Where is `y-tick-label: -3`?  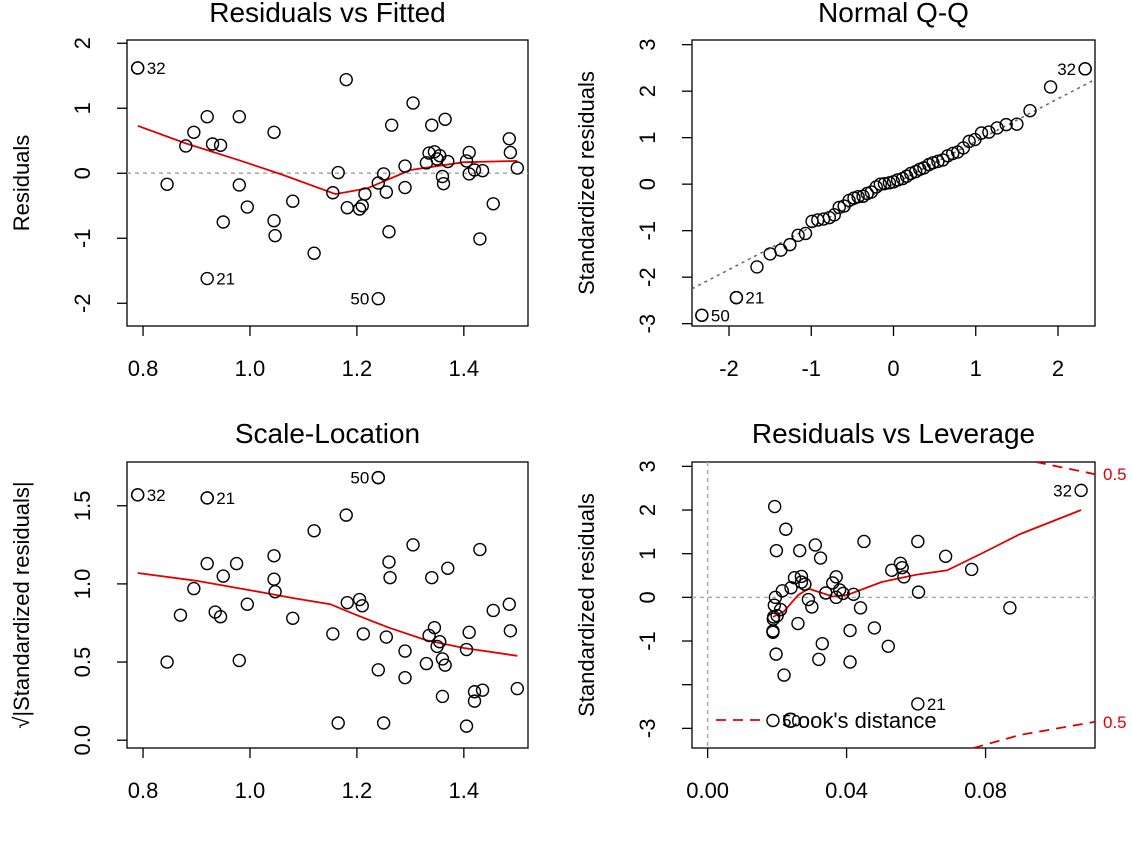
y-tick-label: -3 is located at coordinates (647, 324).